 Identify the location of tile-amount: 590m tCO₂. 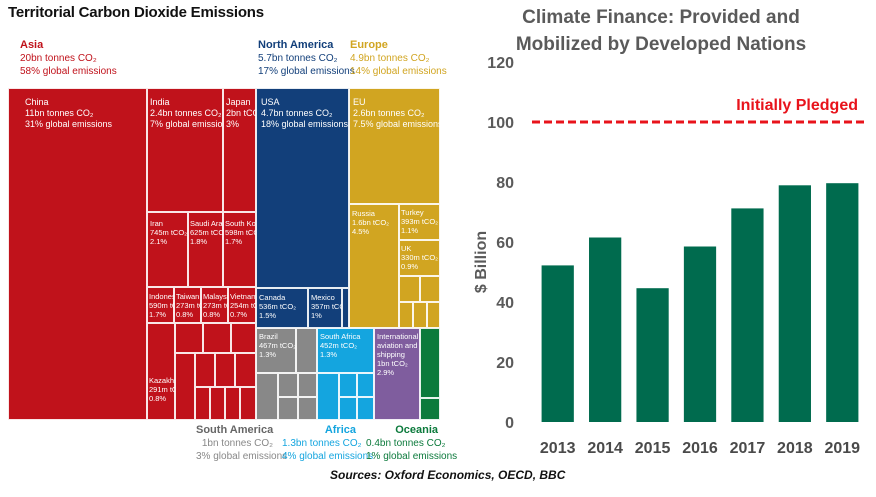
(168, 305).